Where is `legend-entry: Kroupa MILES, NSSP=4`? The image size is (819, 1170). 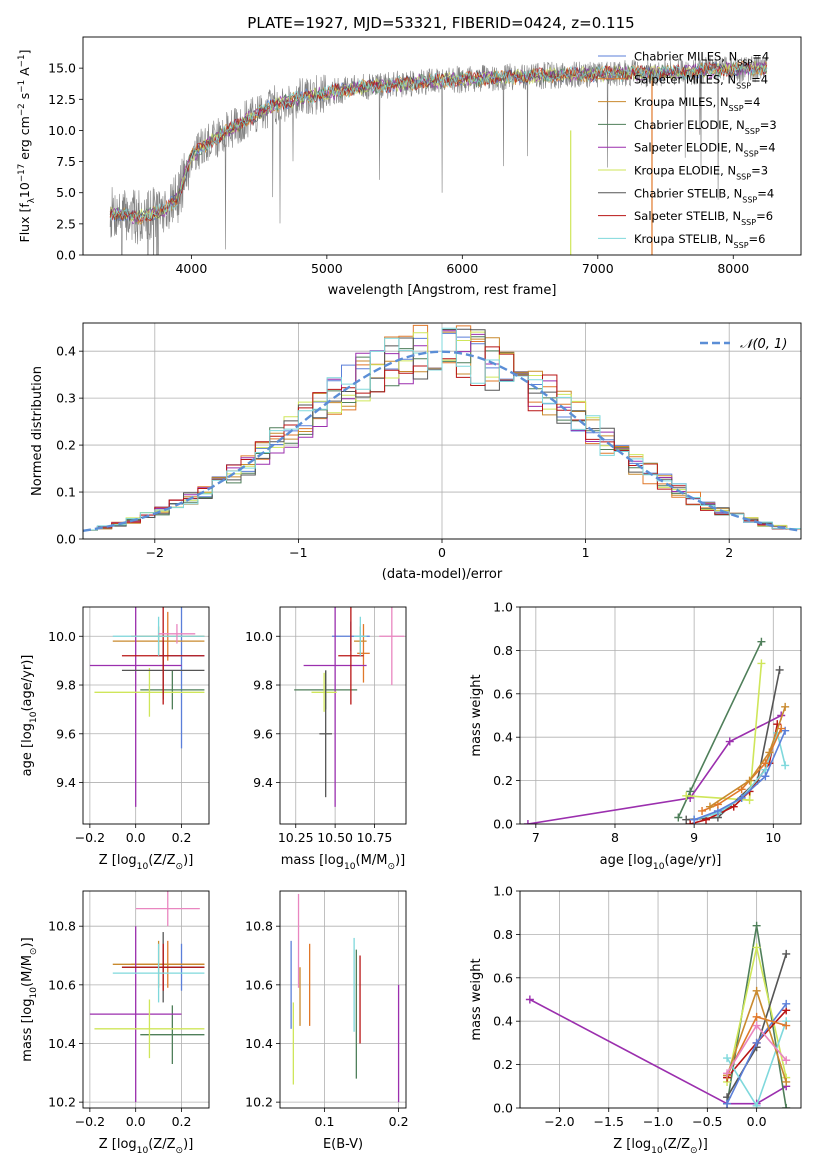 legend-entry: Kroupa MILES, NSSP=4 is located at coordinates (697, 104).